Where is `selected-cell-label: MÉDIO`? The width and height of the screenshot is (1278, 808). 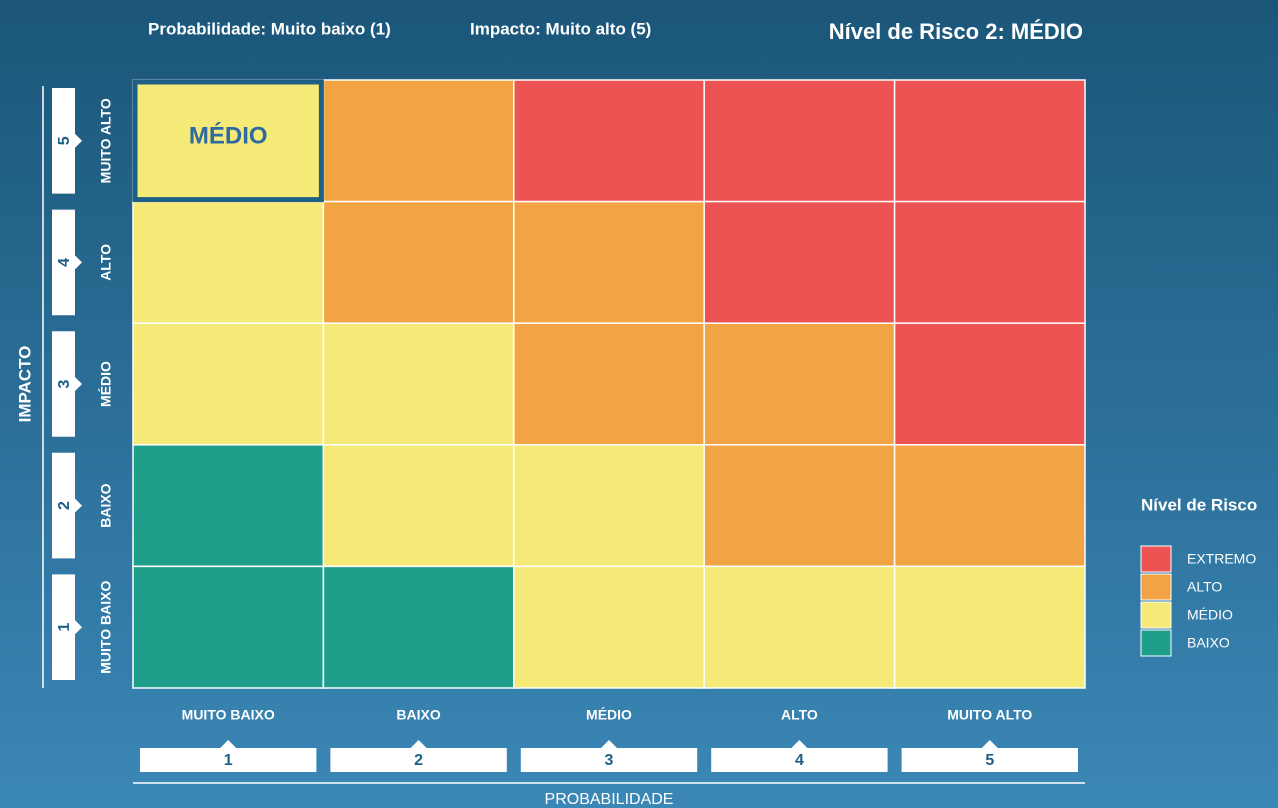
selected-cell-label: MÉDIO is located at coordinates (228, 135).